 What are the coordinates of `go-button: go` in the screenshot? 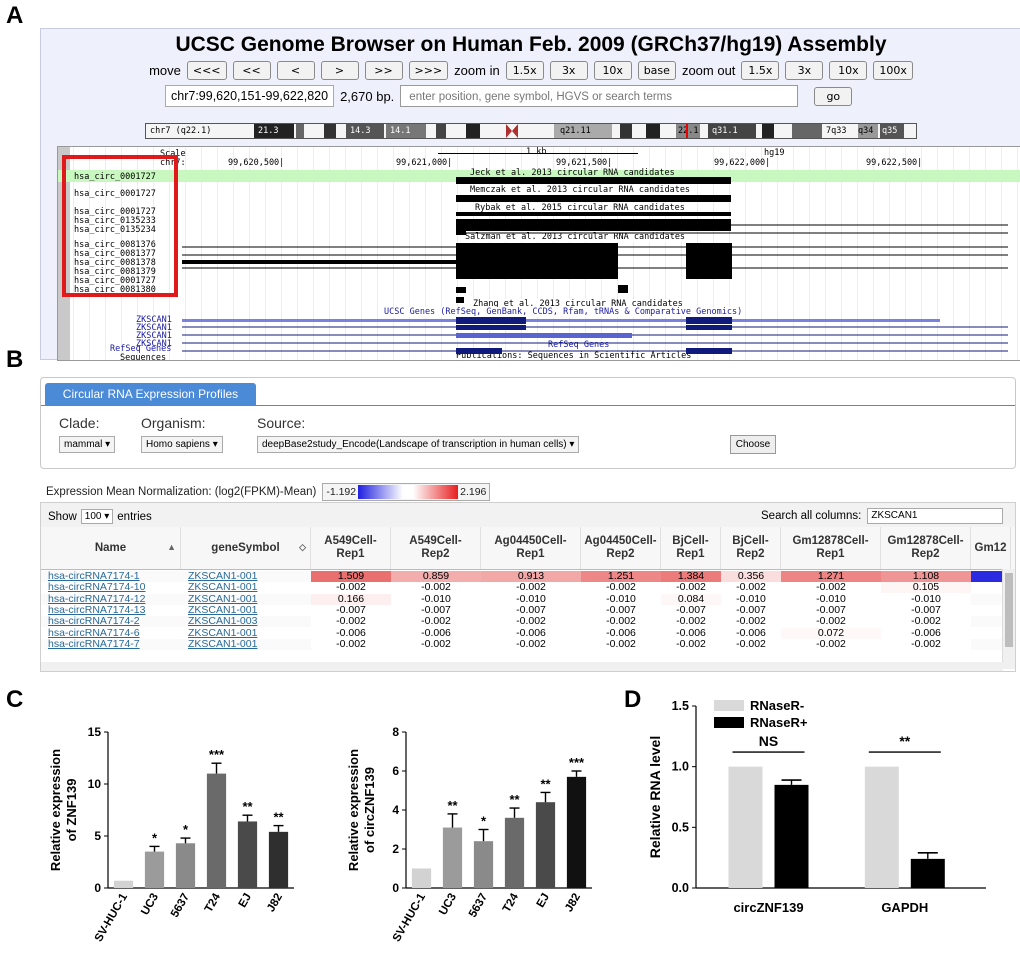 It's located at (833, 96).